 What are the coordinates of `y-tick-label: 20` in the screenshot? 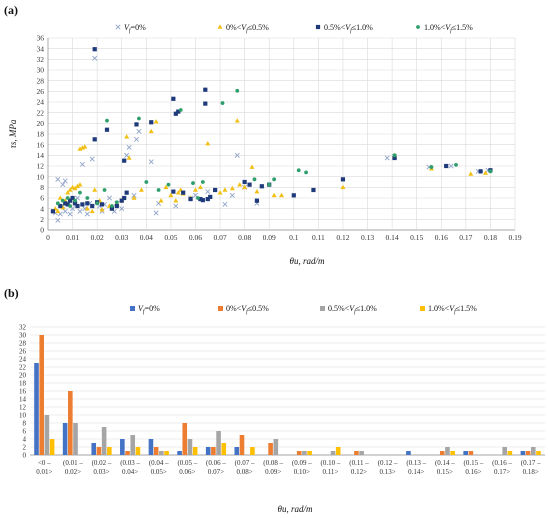 It's located at (41, 123).